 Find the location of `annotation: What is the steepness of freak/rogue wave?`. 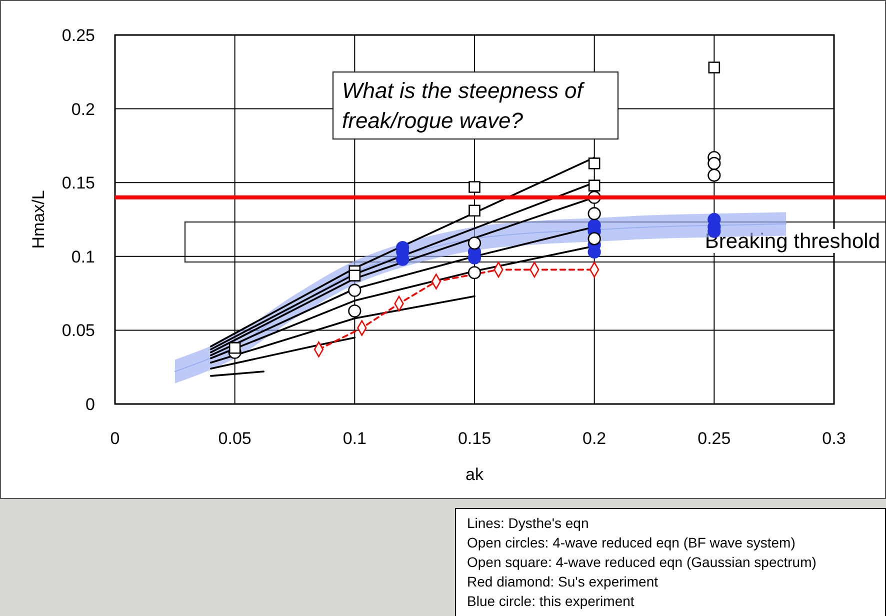

annotation: What is the steepness of freak/rogue wave? is located at coordinates (464, 105).